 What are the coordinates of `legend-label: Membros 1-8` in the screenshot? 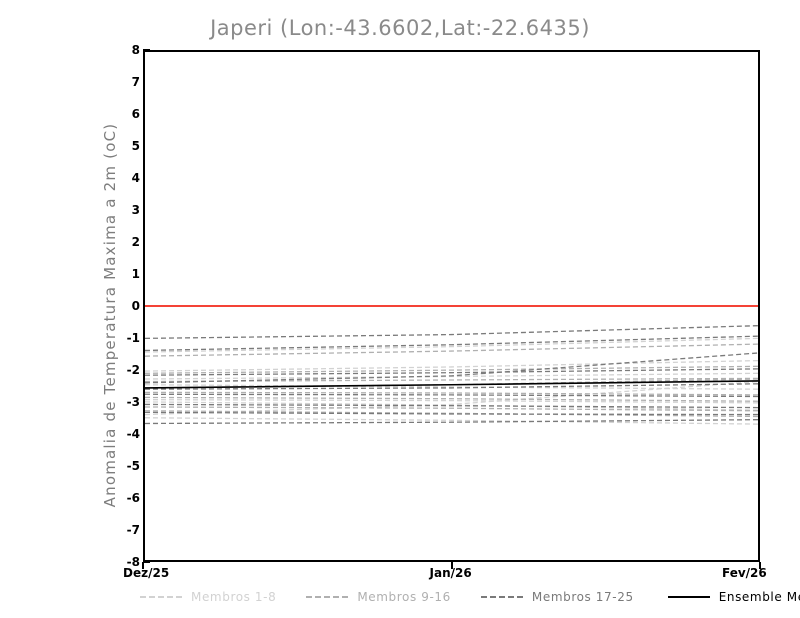 It's located at (234, 597).